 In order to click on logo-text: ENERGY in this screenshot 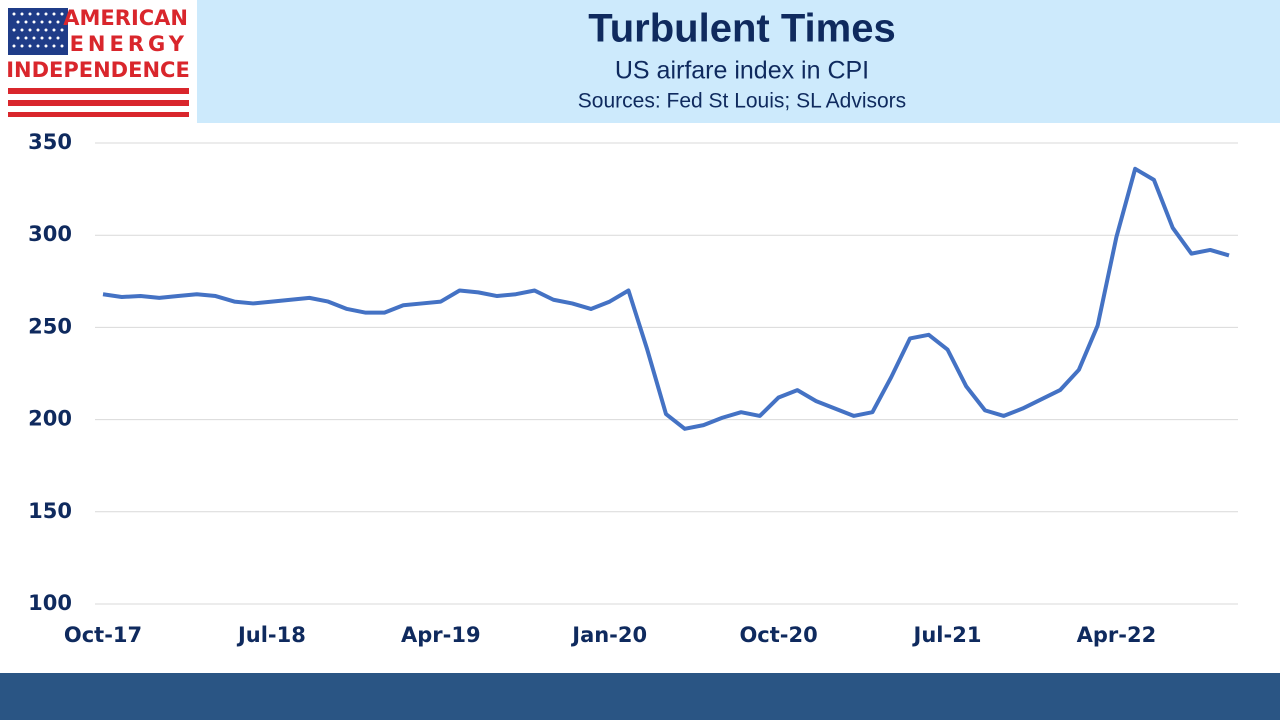, I will do `click(129, 44)`.